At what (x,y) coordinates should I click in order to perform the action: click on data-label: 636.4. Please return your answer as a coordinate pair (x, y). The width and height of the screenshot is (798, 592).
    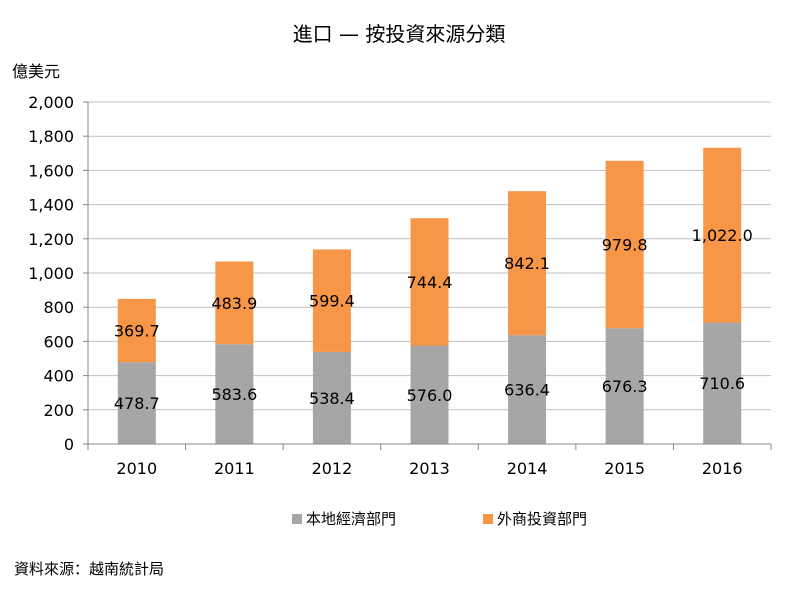
    Looking at the image, I should click on (527, 390).